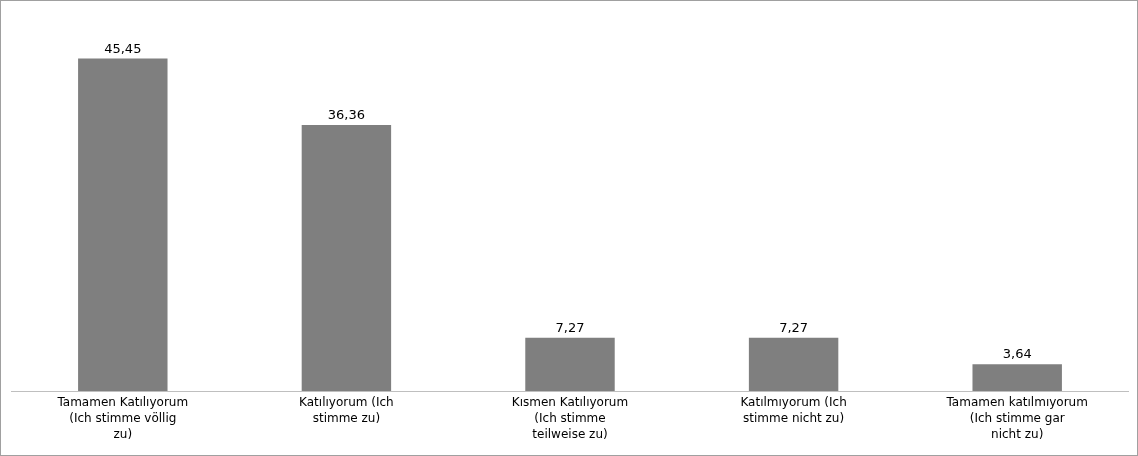 The width and height of the screenshot is (1138, 456). Describe the element at coordinates (346, 114) in the screenshot. I see `data-label: 36,36` at that location.